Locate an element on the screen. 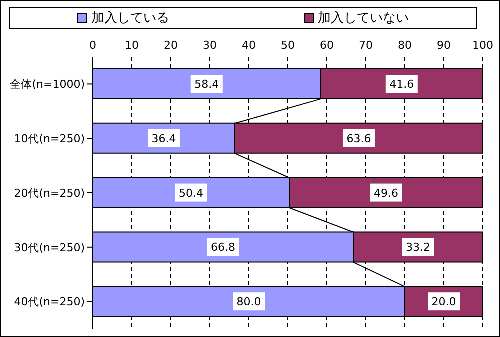 The image size is (500, 337). data-label: 66.8 is located at coordinates (223, 247).